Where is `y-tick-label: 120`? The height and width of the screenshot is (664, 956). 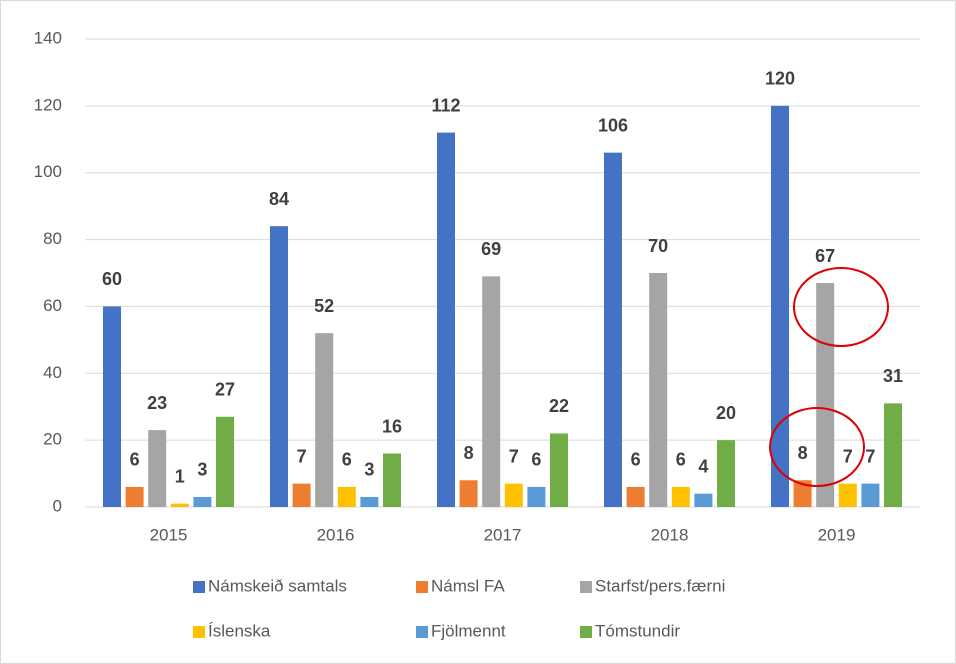 y-tick-label: 120 is located at coordinates (48, 104).